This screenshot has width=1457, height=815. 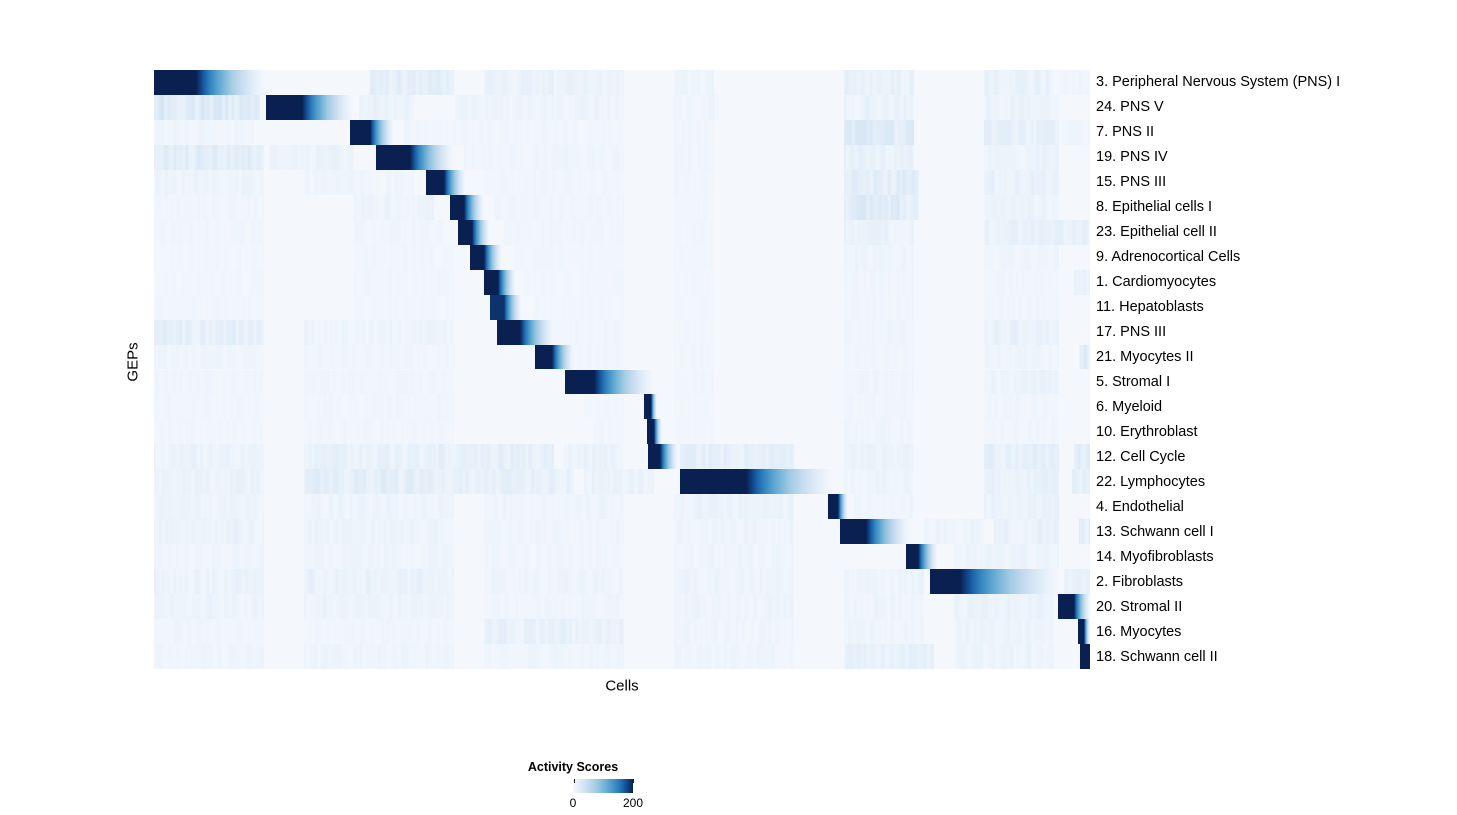 What do you see at coordinates (1145, 356) in the screenshot?
I see `row-label: 21. Myocytes II` at bounding box center [1145, 356].